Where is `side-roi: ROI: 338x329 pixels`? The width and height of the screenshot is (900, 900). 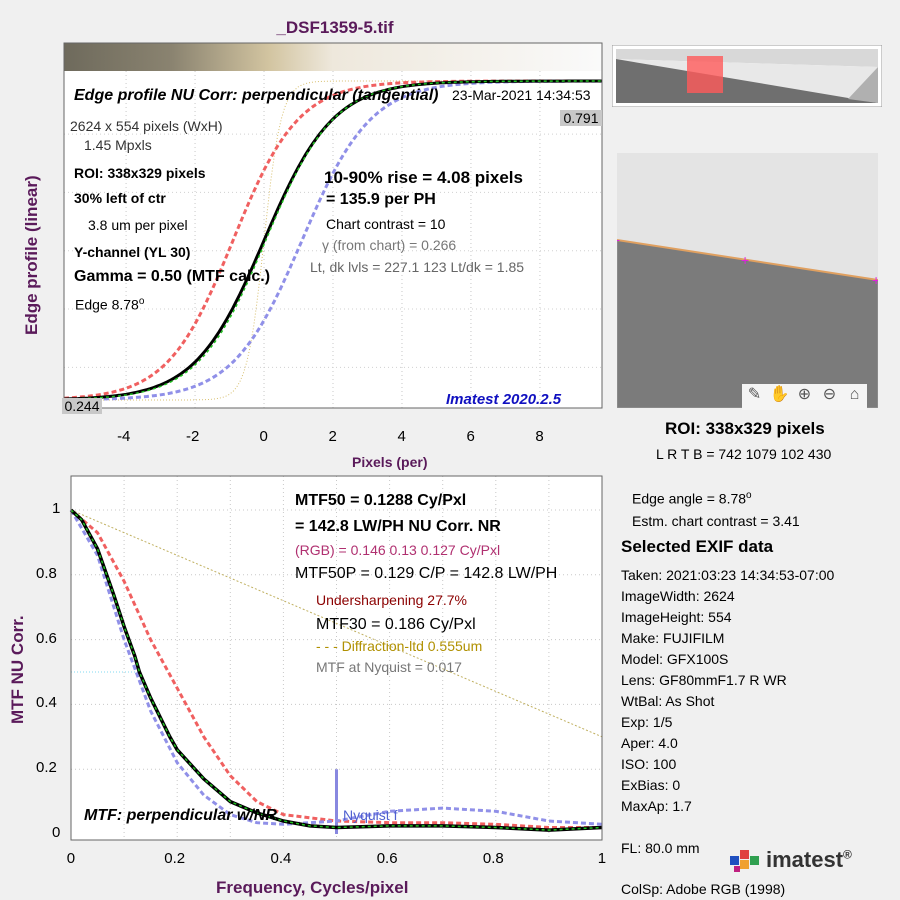
side-roi: ROI: 338x329 pixels is located at coordinates (745, 428).